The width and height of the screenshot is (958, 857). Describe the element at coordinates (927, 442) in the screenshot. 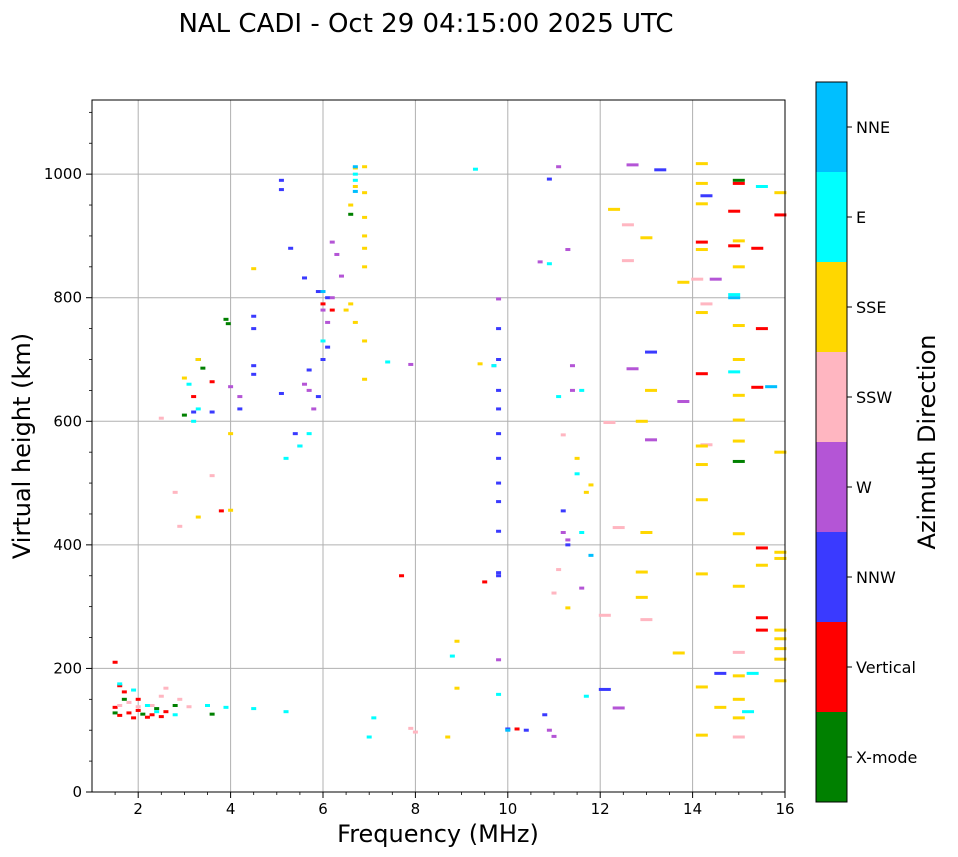

I see `colorbar-label: Azimuth Direction` at that location.